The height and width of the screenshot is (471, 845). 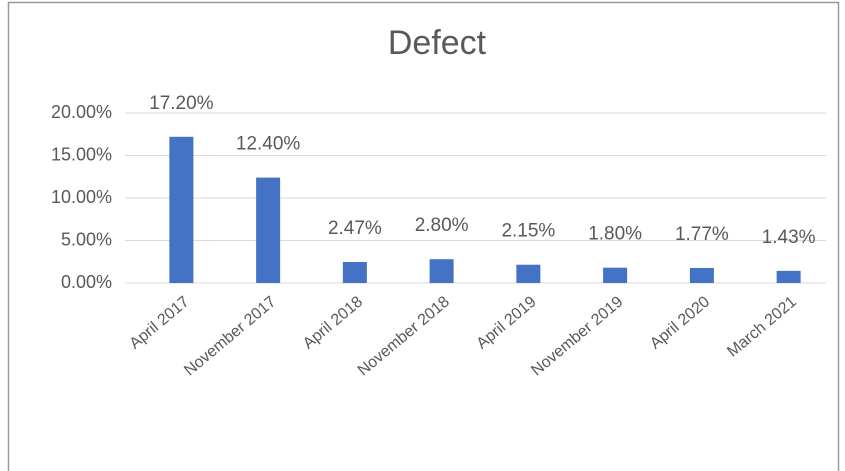 I want to click on chart-title: Defect, so click(x=437, y=43).